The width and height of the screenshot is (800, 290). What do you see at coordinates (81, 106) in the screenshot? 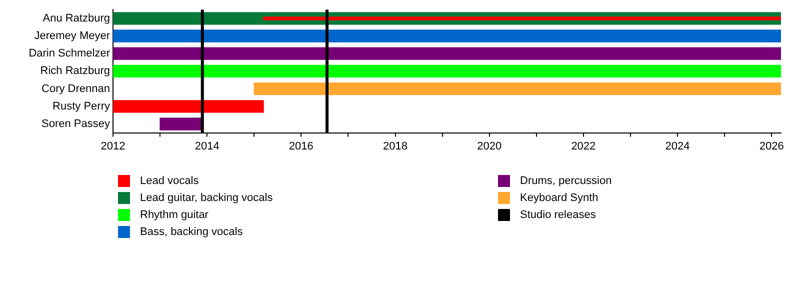
I see `y-tick-label: Rusty Perry` at bounding box center [81, 106].